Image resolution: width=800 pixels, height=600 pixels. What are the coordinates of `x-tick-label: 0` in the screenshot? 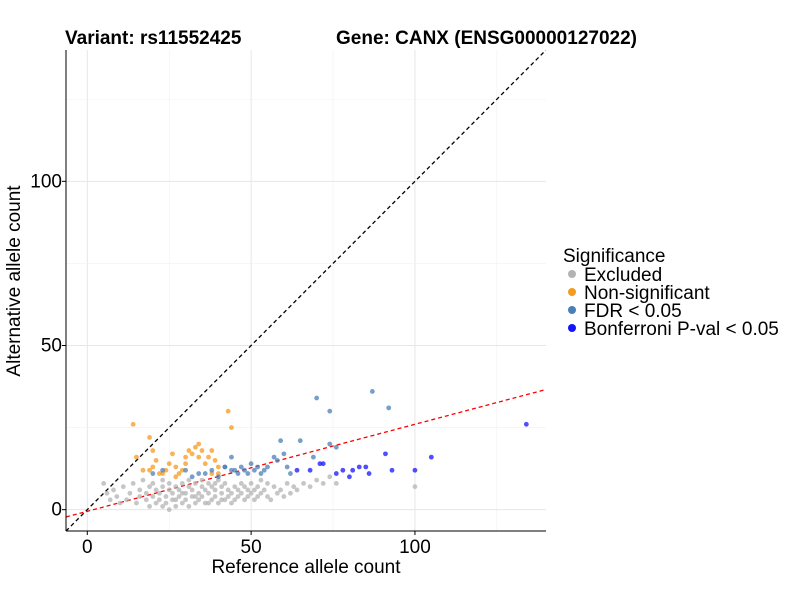 It's located at (87, 547).